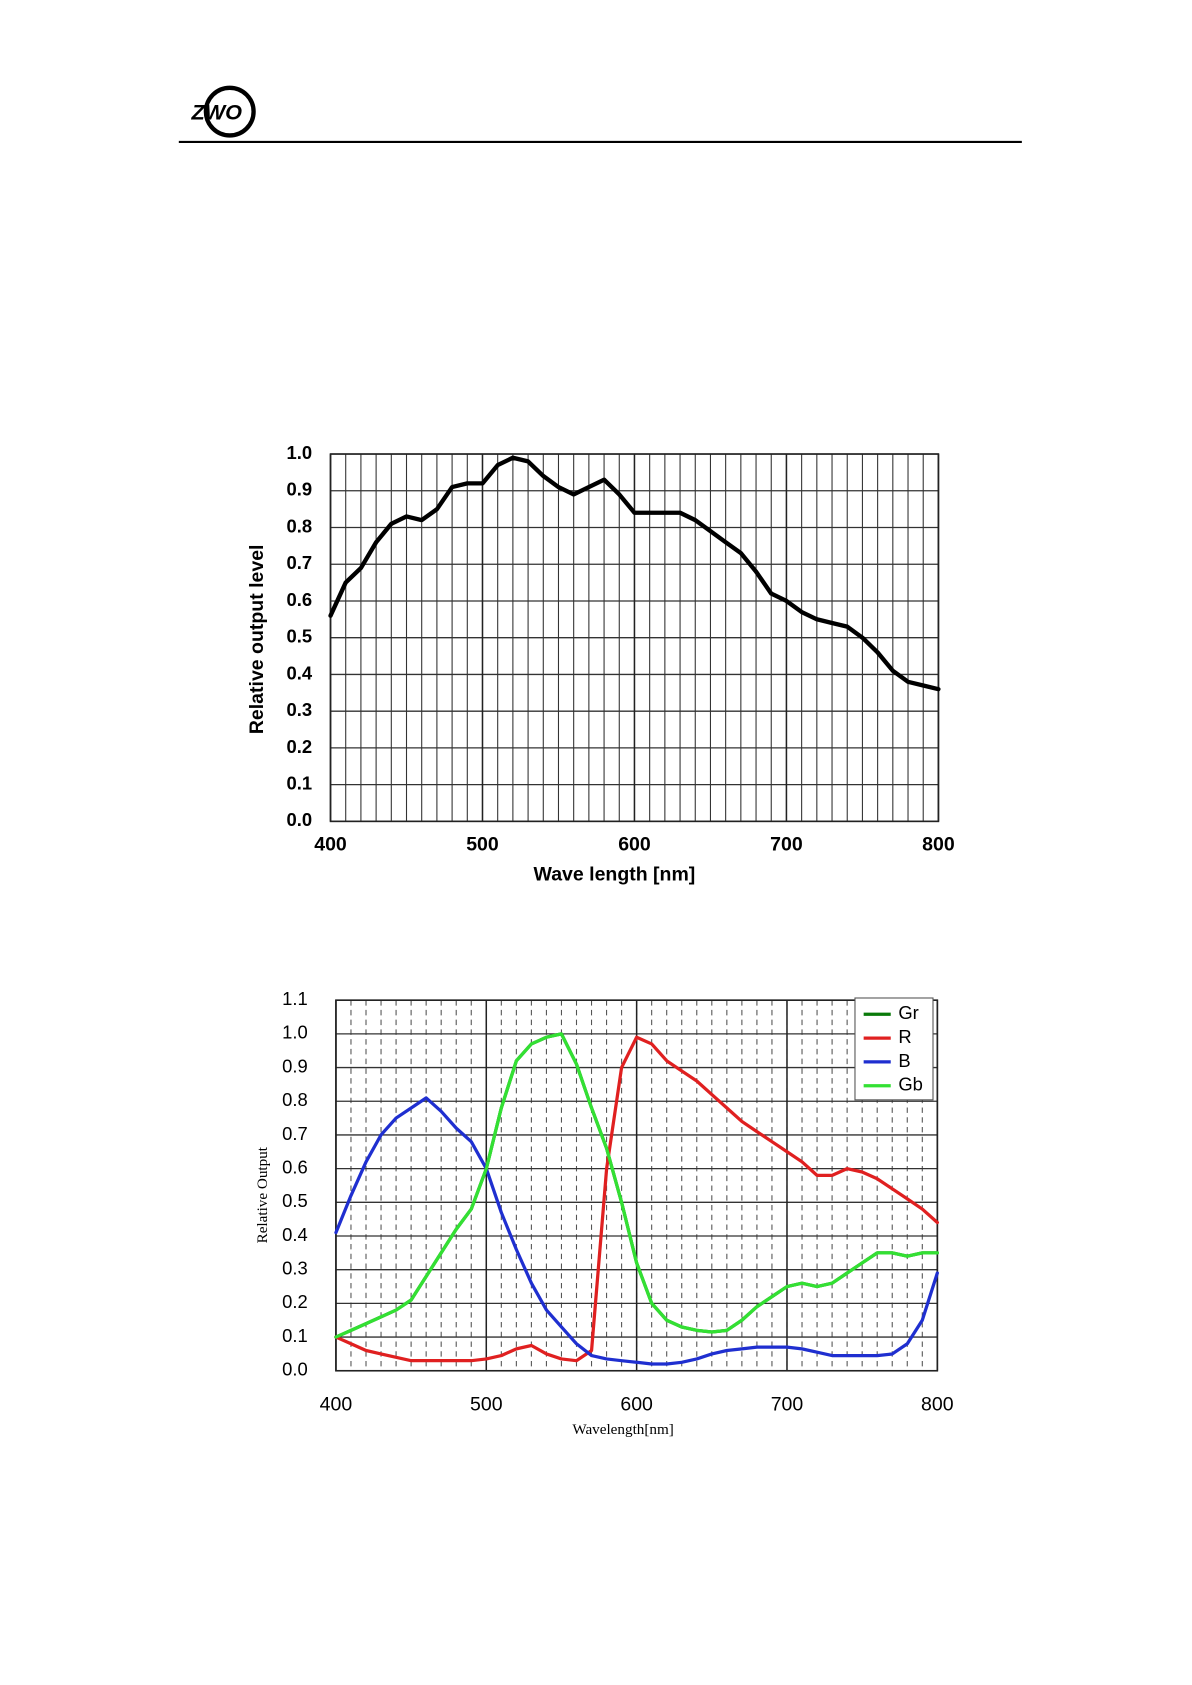  What do you see at coordinates (634, 573) in the screenshot?
I see `data-line` at bounding box center [634, 573].